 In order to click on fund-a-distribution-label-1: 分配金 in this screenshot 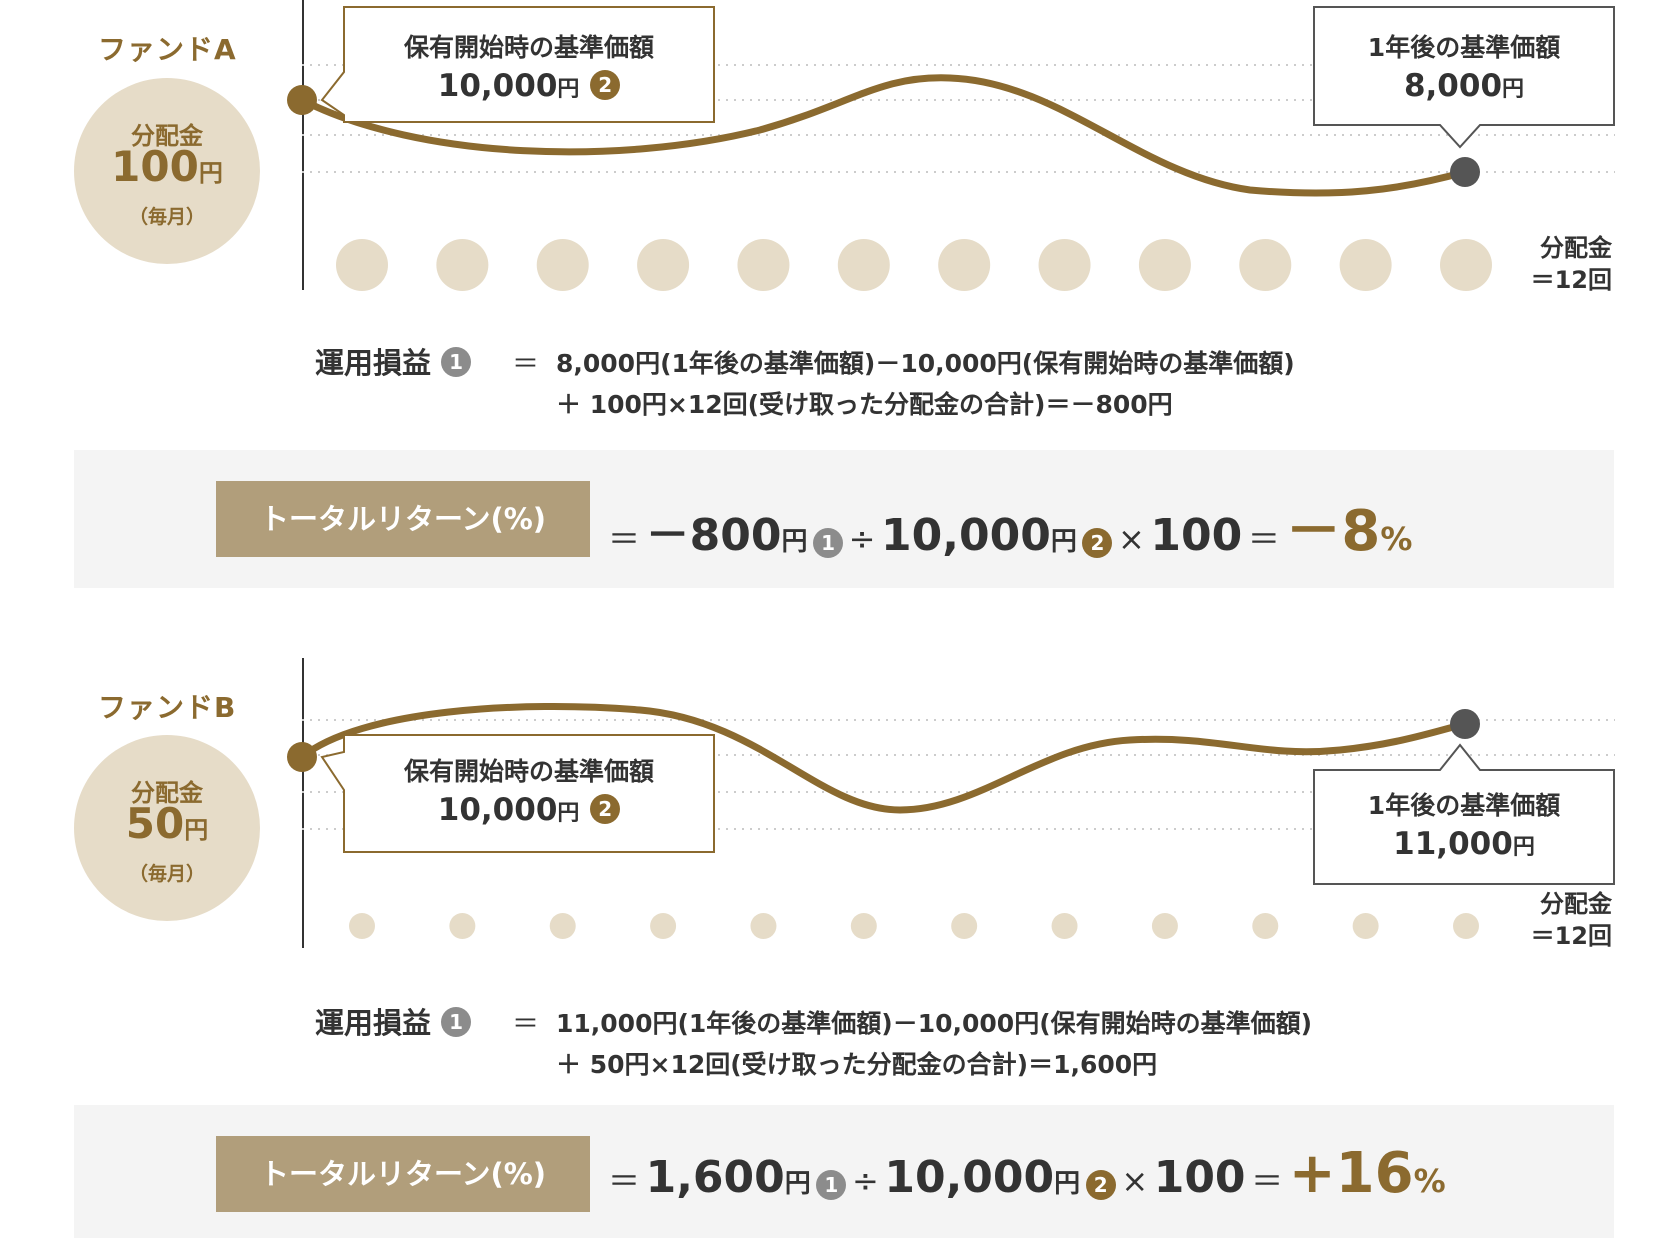, I will do `click(1576, 248)`.